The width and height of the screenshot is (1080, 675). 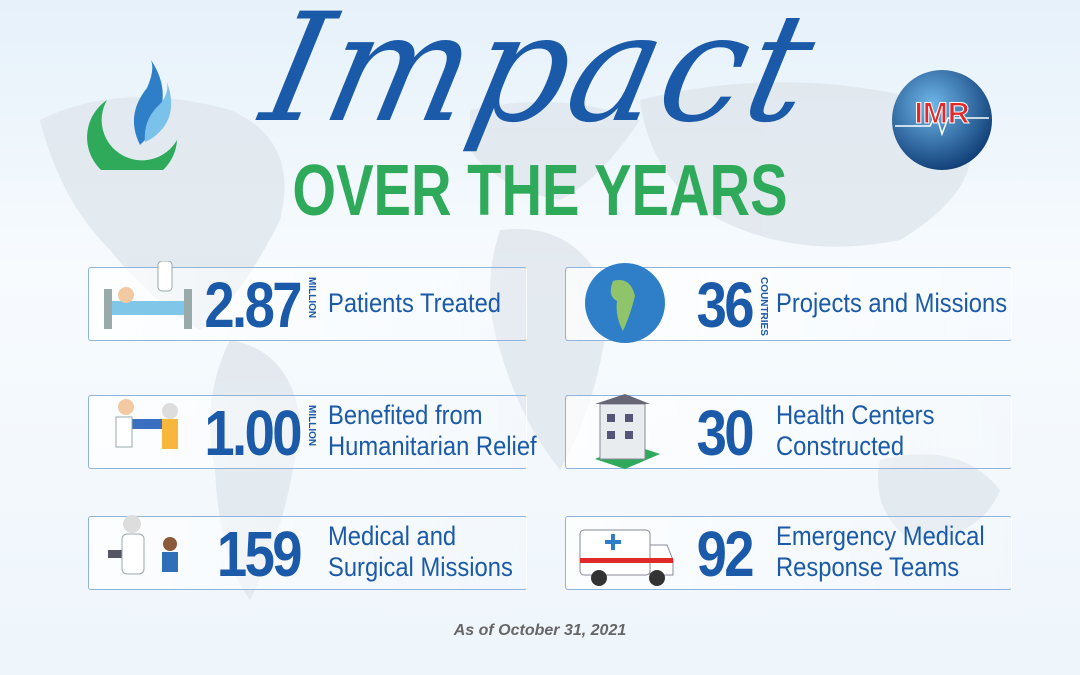 What do you see at coordinates (405, 415) in the screenshot?
I see `stat-label: Benefited from` at bounding box center [405, 415].